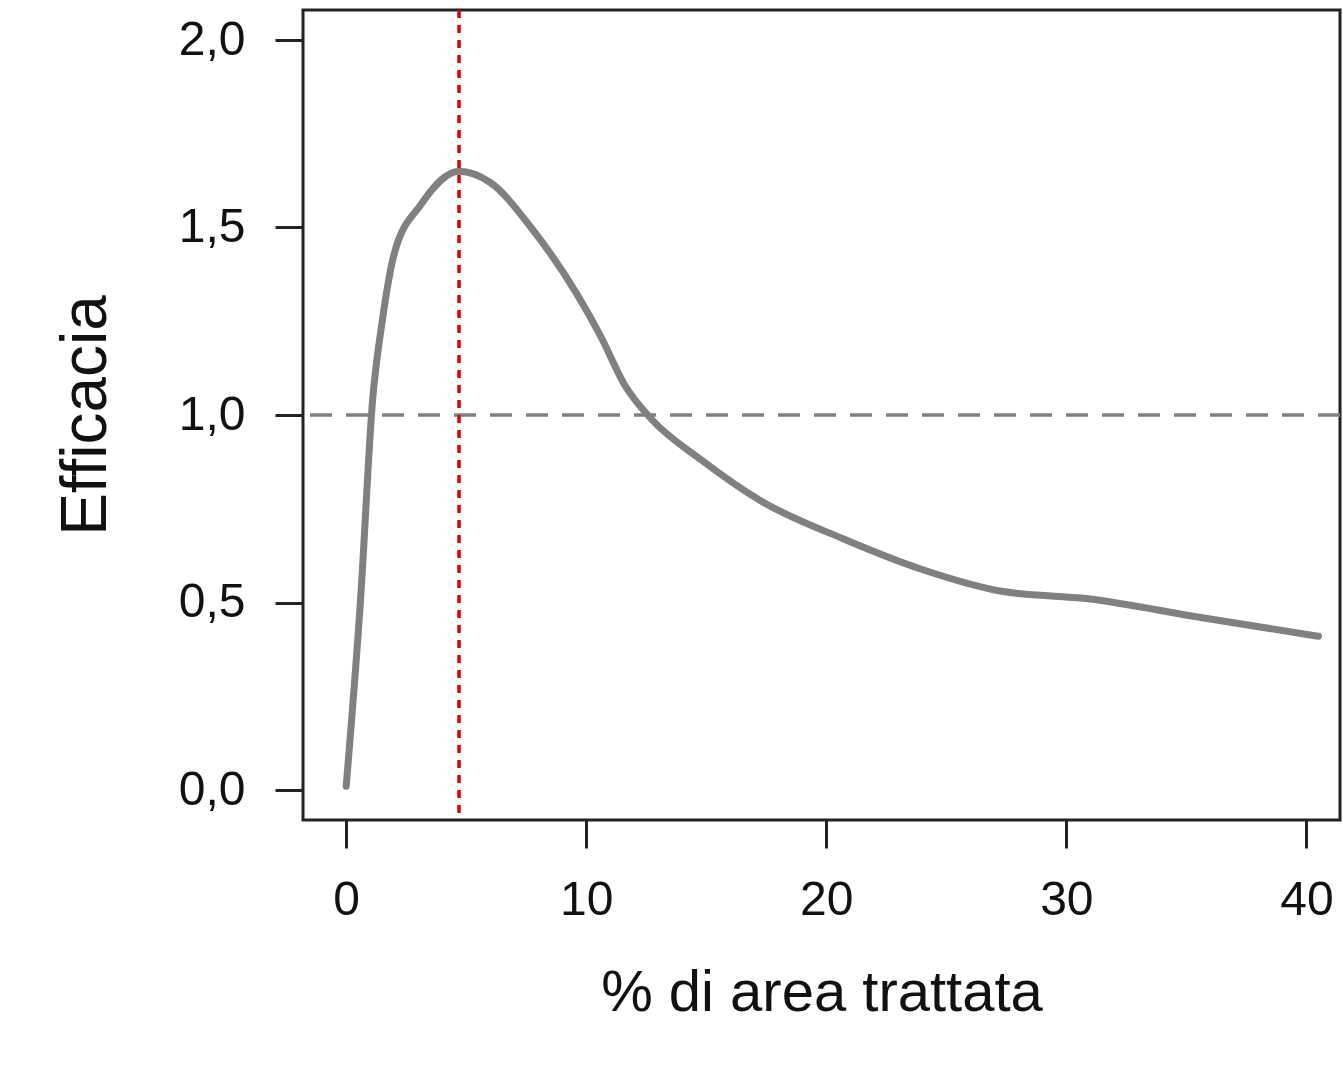 This screenshot has height=1065, width=1343. Describe the element at coordinates (83, 415) in the screenshot. I see `y-axis-title: Efficacia` at that location.